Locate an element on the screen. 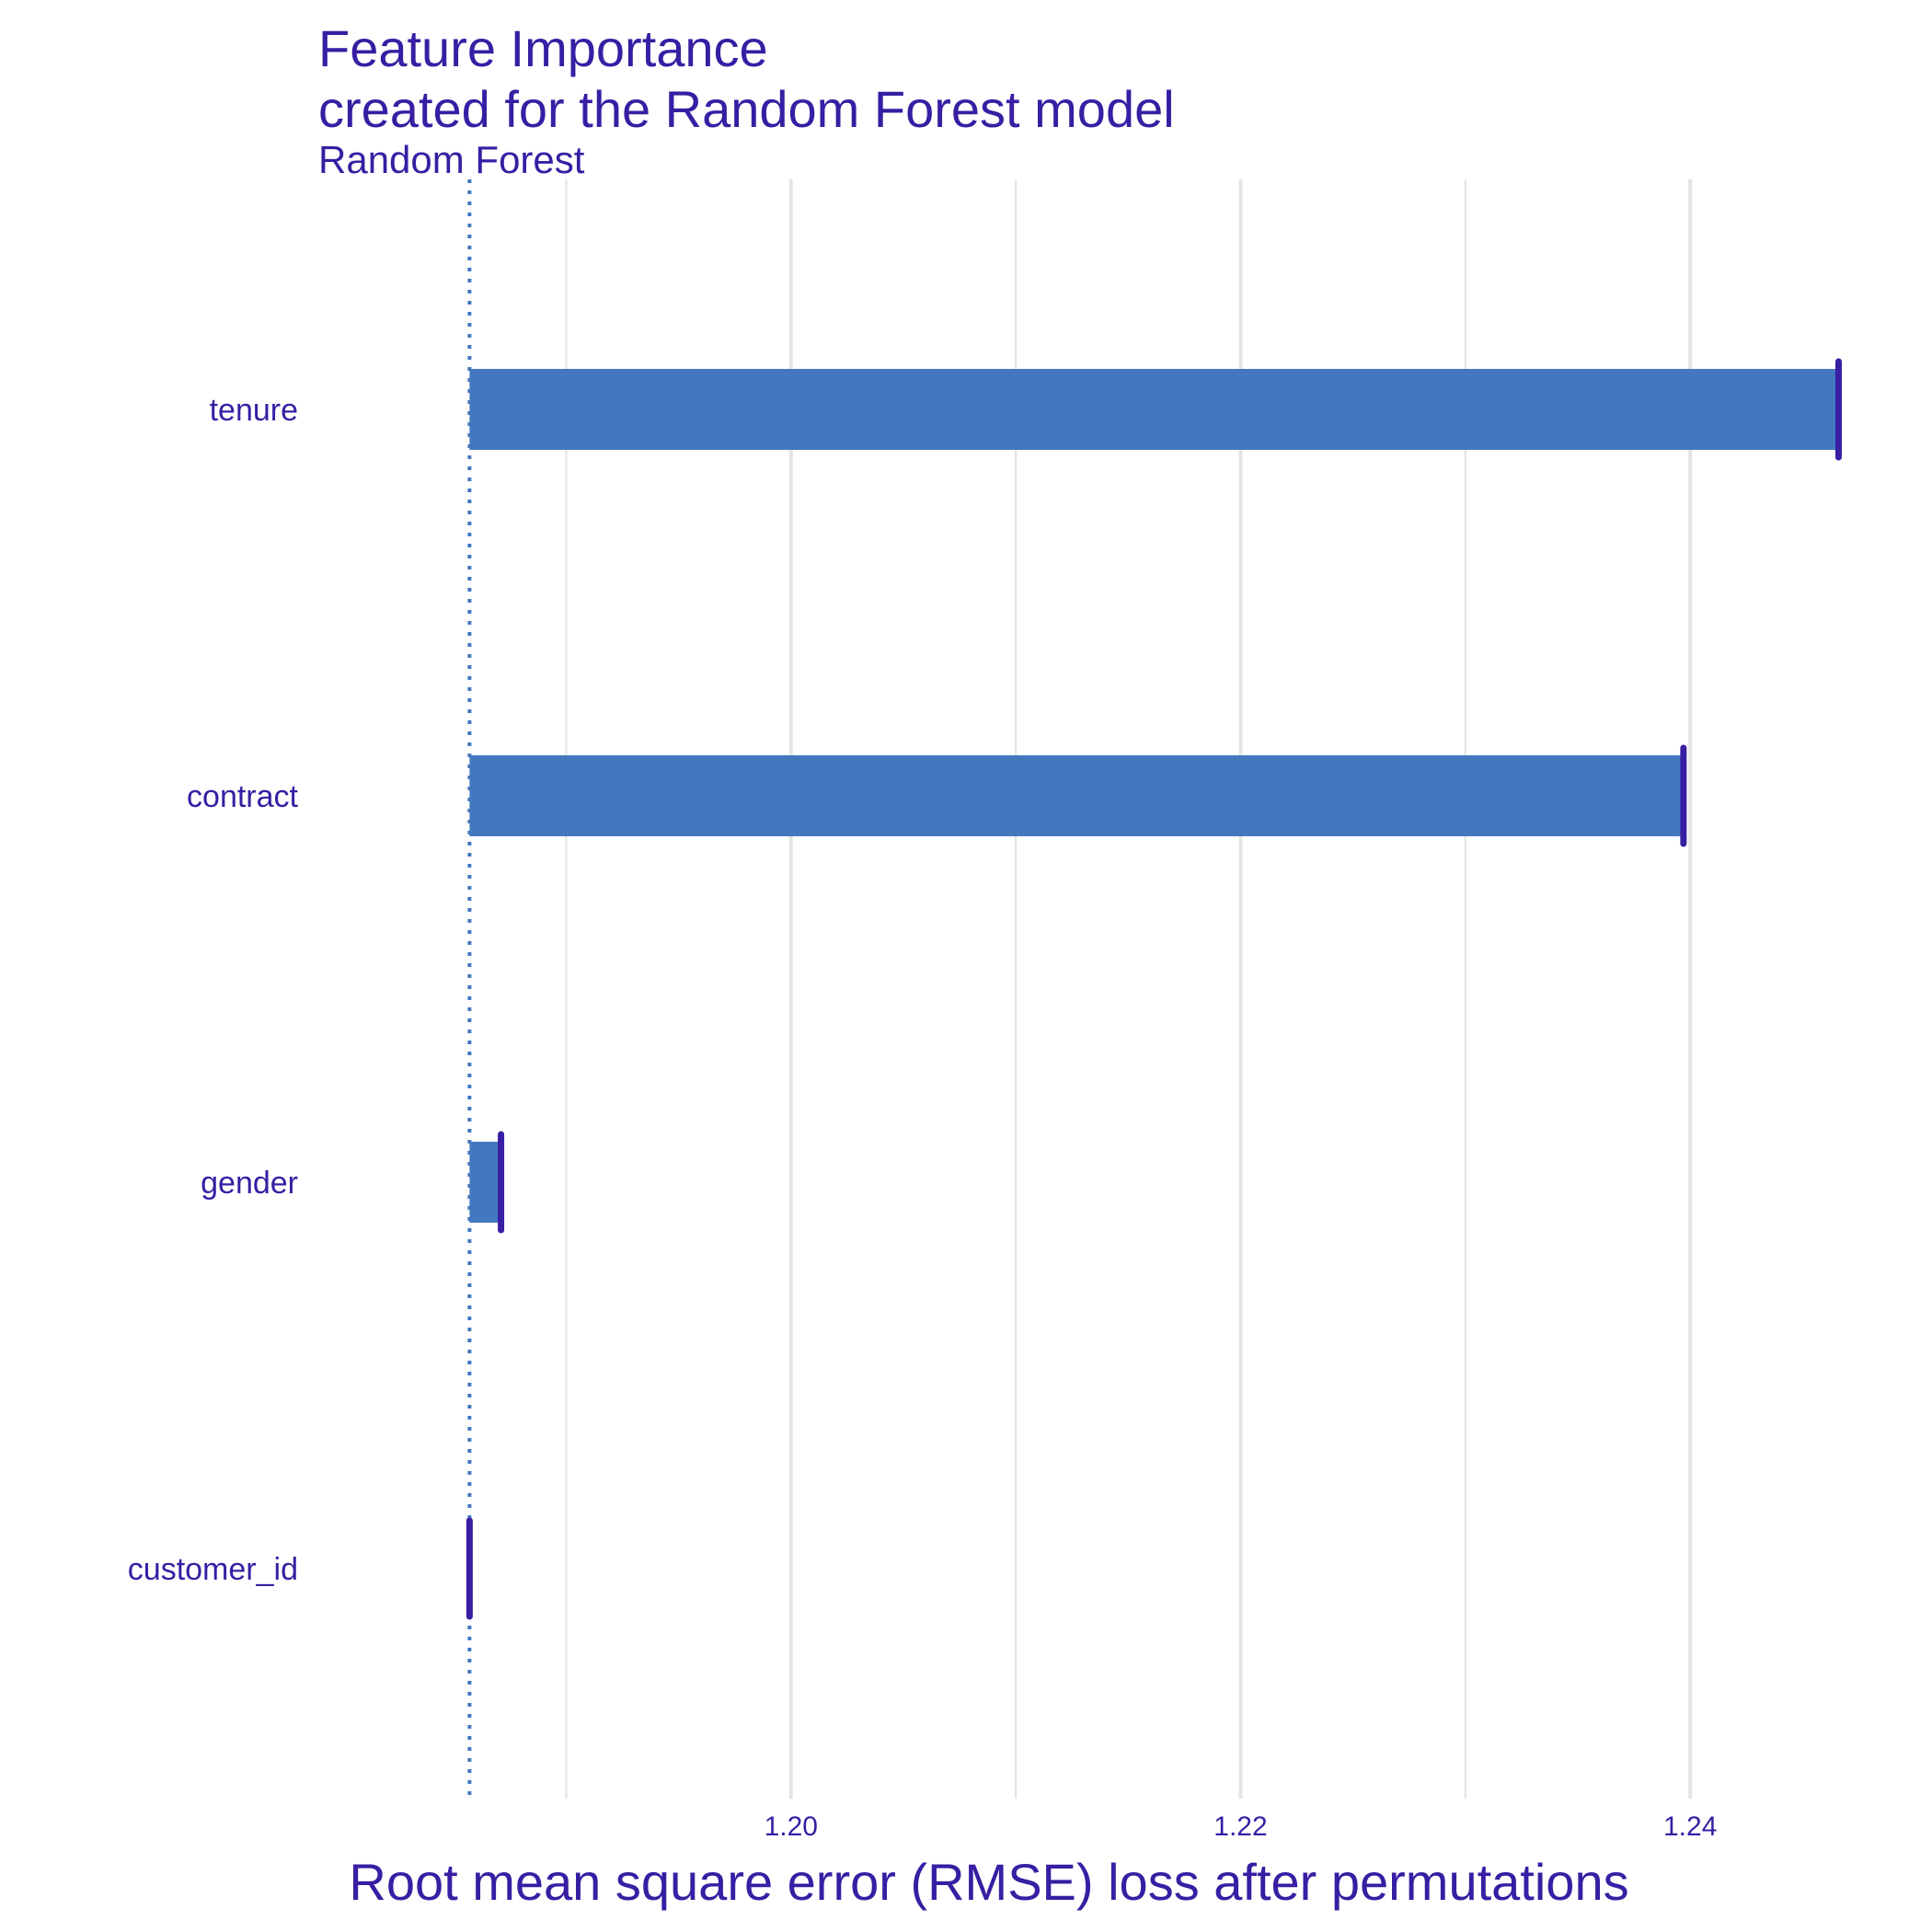 The image size is (1932, 1932). y-tick-label-gender: gender is located at coordinates (249, 1183).